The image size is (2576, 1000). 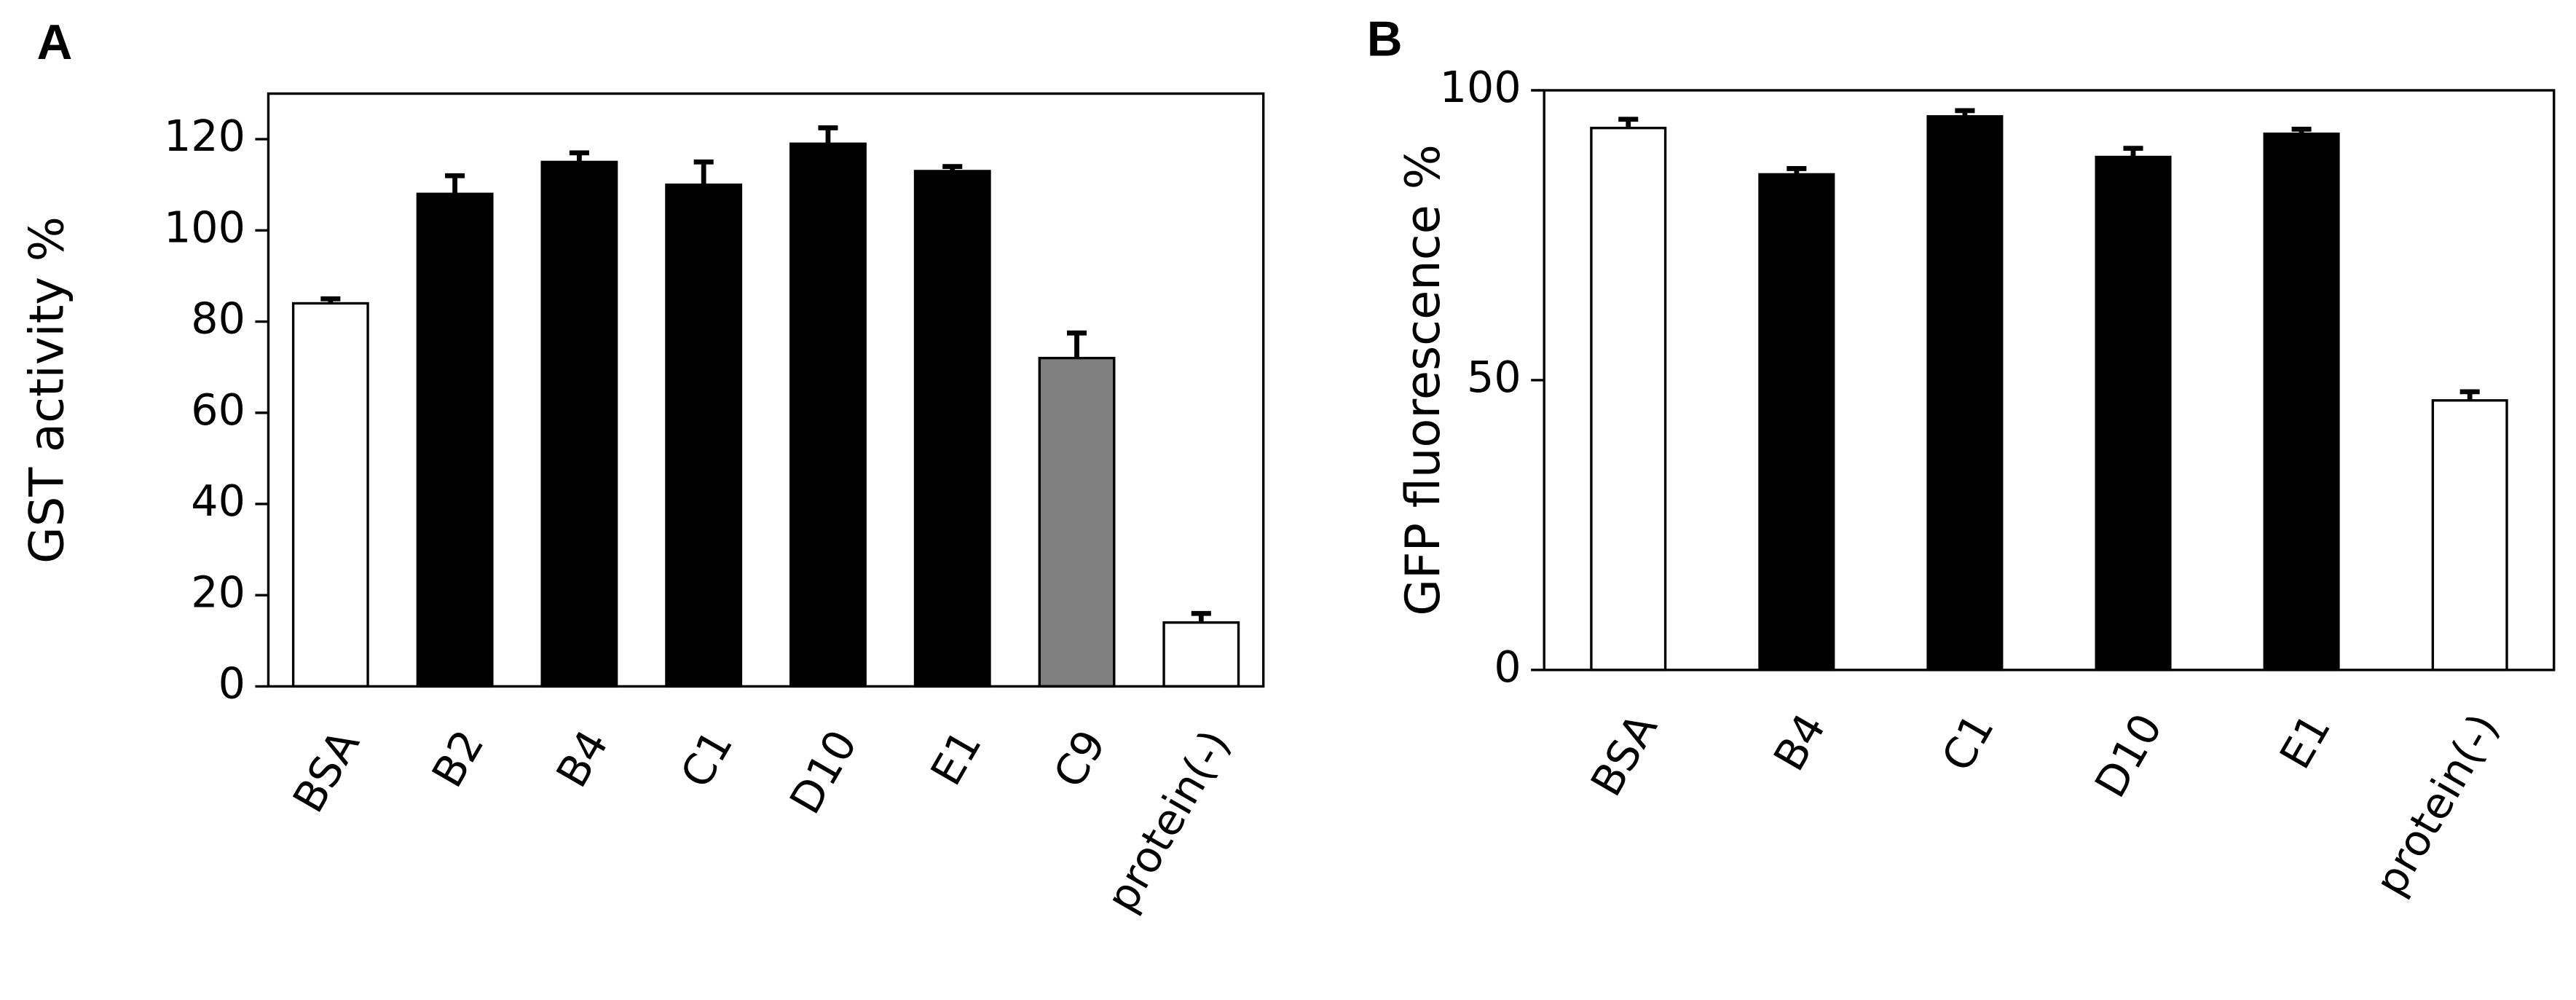 What do you see at coordinates (218, 410) in the screenshot?
I see `y-tick-label: 60` at bounding box center [218, 410].